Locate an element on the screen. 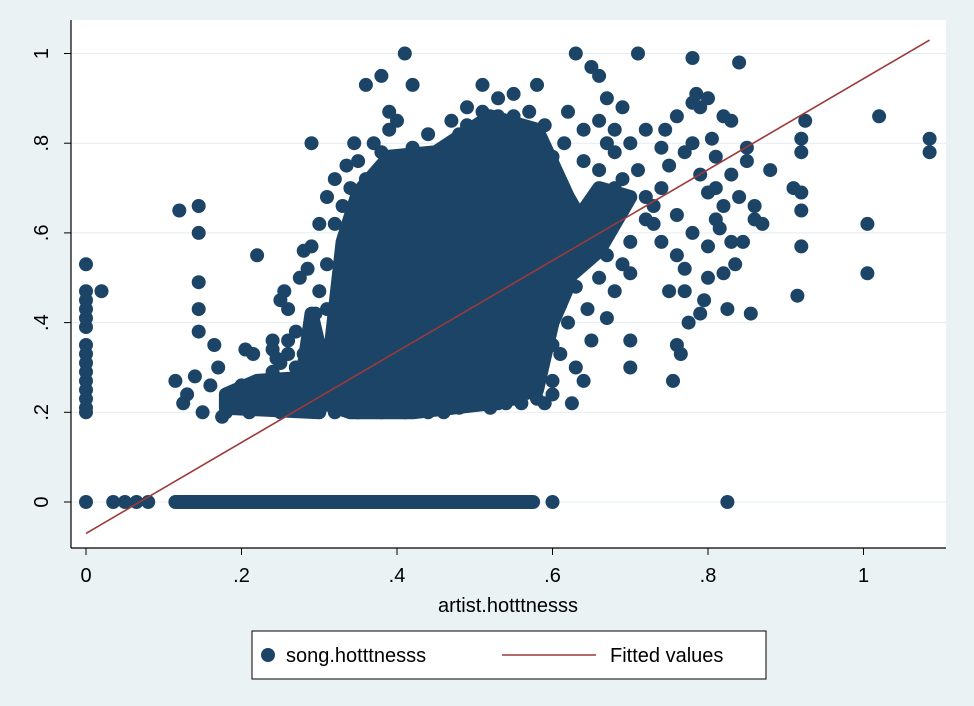  x-tick-label-3: .6 is located at coordinates (552, 576).